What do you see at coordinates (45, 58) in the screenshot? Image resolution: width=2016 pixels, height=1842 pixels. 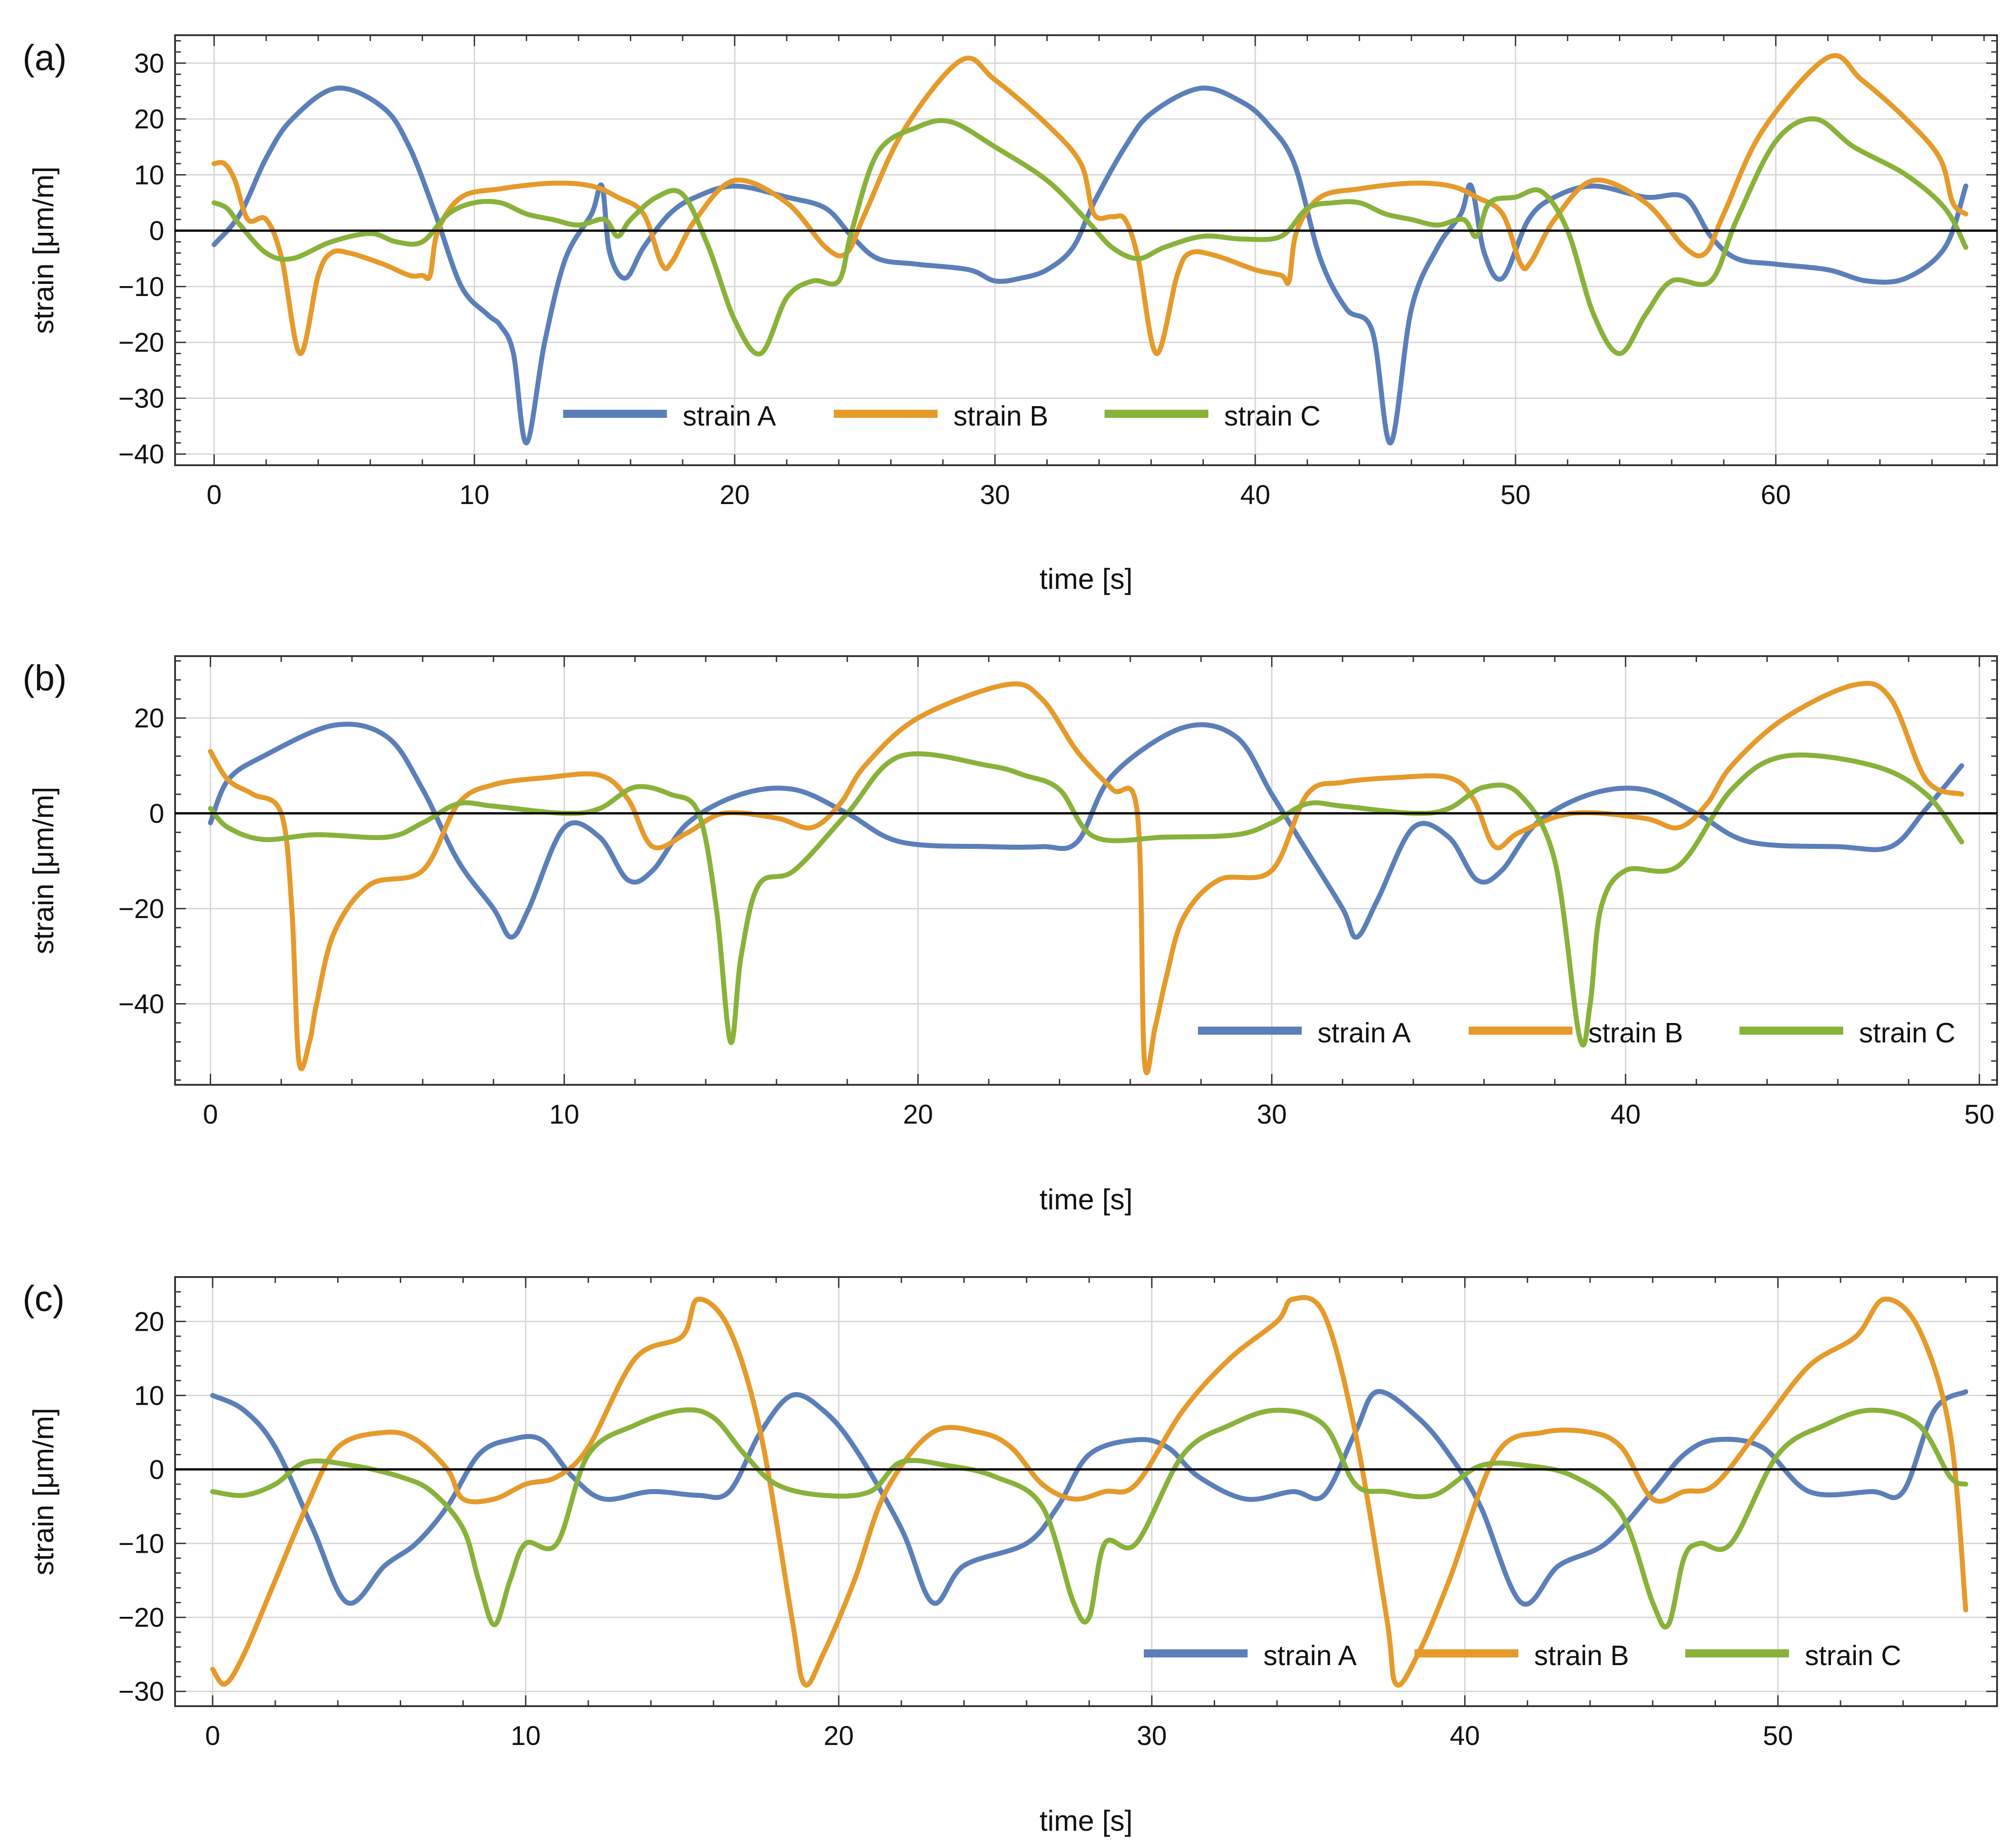 I see `panel-label: (a)` at bounding box center [45, 58].